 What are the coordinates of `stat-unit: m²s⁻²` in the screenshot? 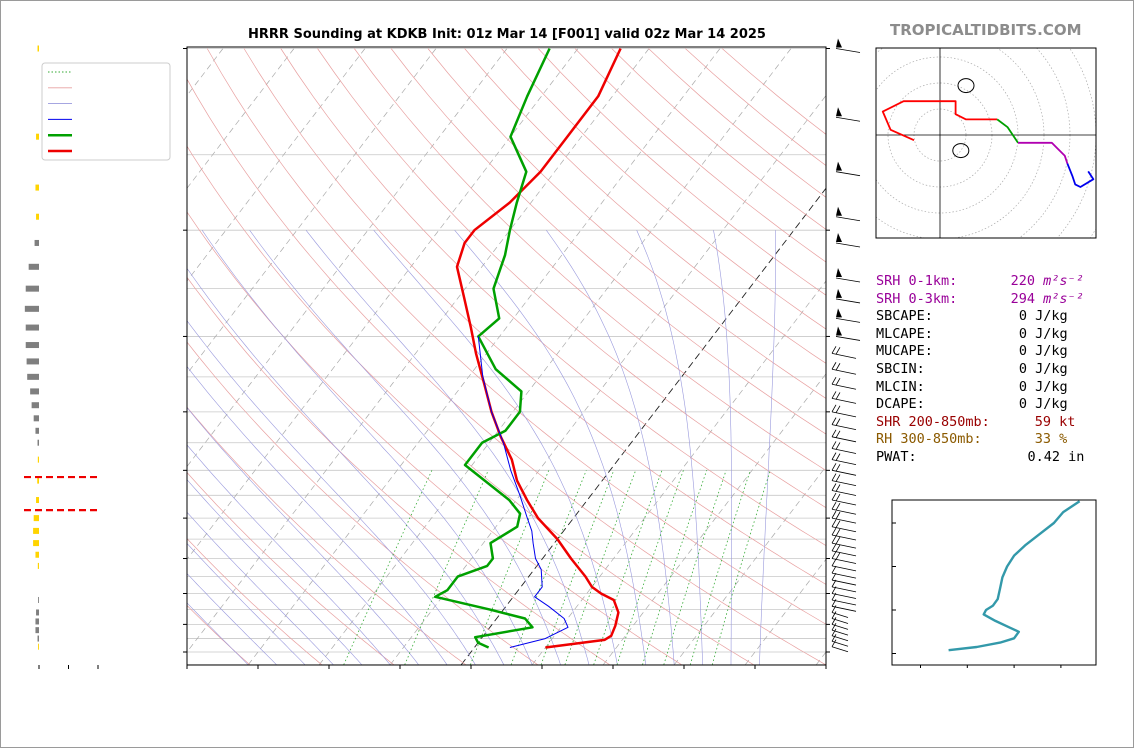 It's located at (1059, 298).